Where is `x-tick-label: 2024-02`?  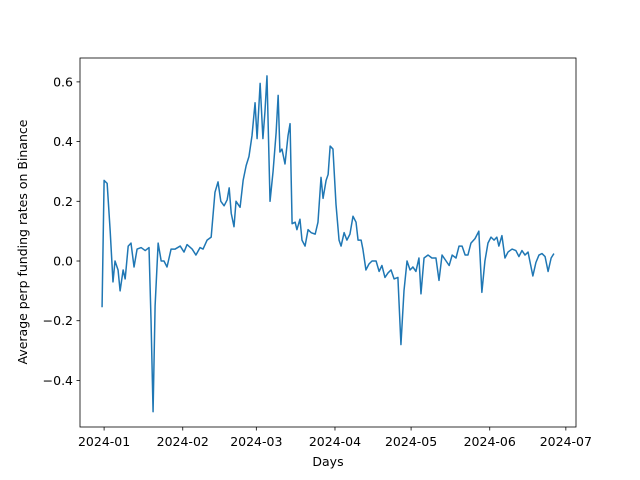 x-tick-label: 2024-02 is located at coordinates (183, 441).